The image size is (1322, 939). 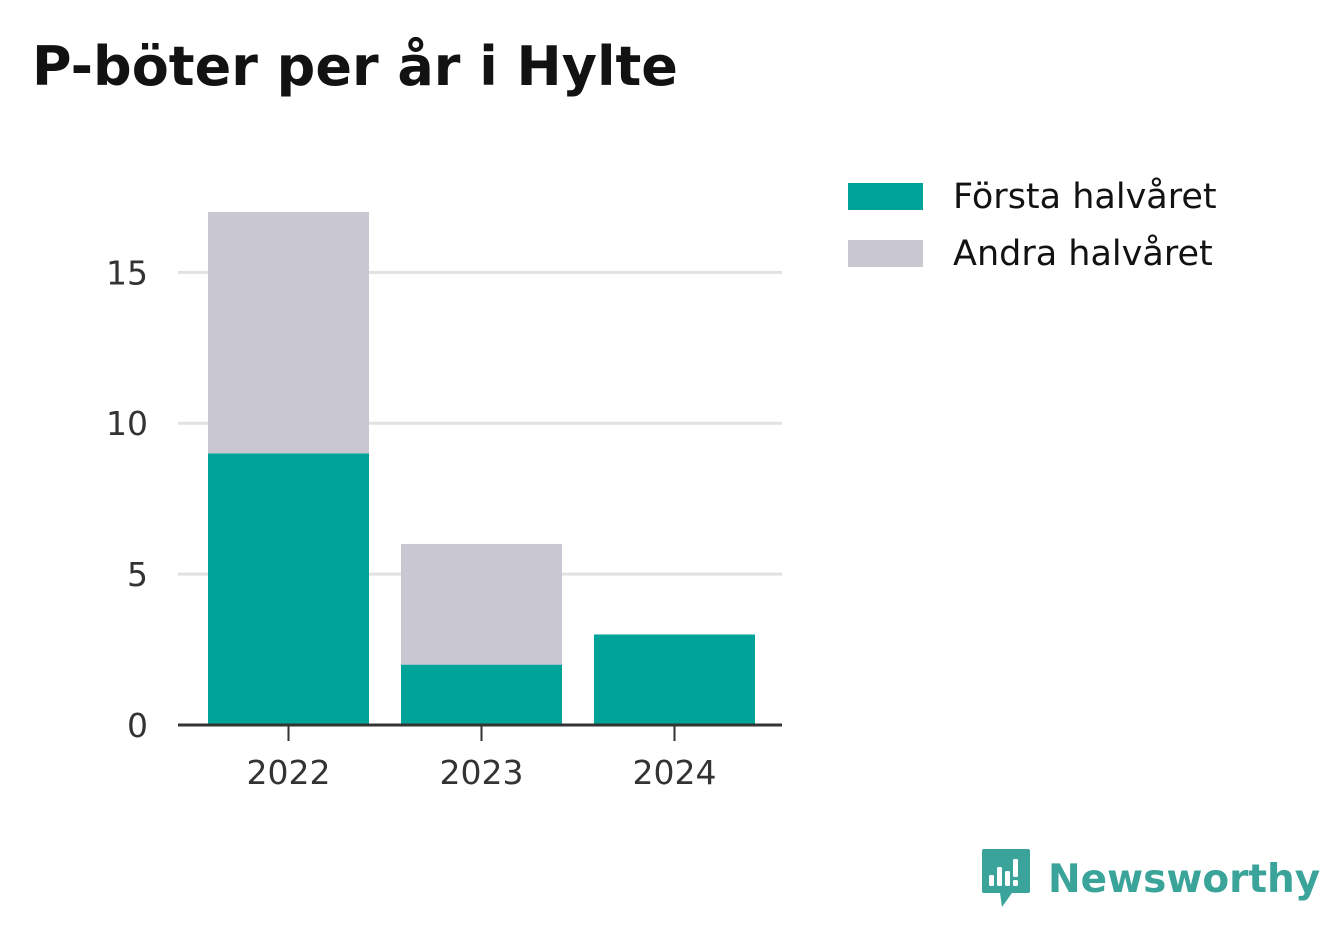 What do you see at coordinates (1085, 196) in the screenshot?
I see `legend-label-forsta-halvaret: Första halvåret` at bounding box center [1085, 196].